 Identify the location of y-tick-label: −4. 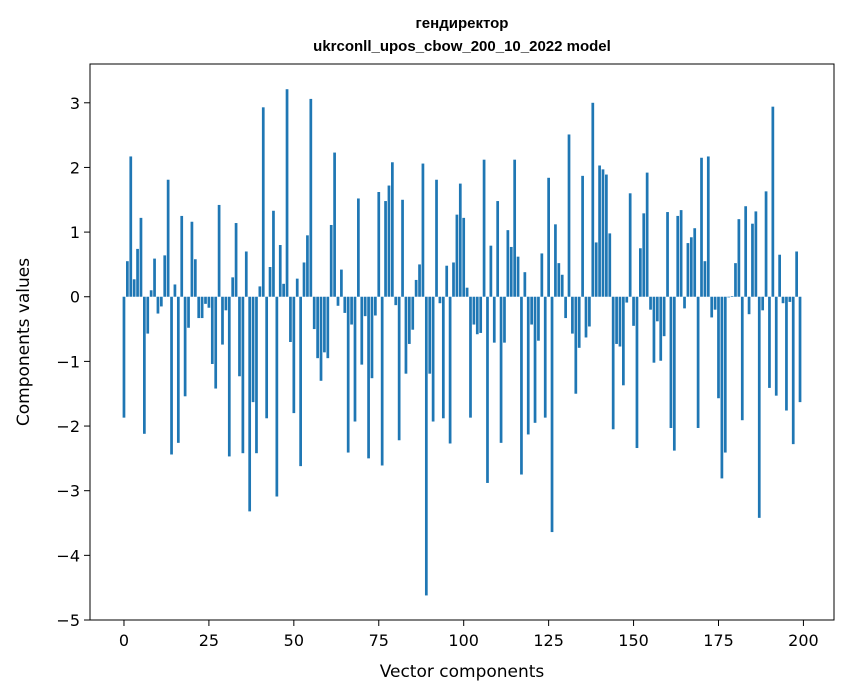
(68, 555).